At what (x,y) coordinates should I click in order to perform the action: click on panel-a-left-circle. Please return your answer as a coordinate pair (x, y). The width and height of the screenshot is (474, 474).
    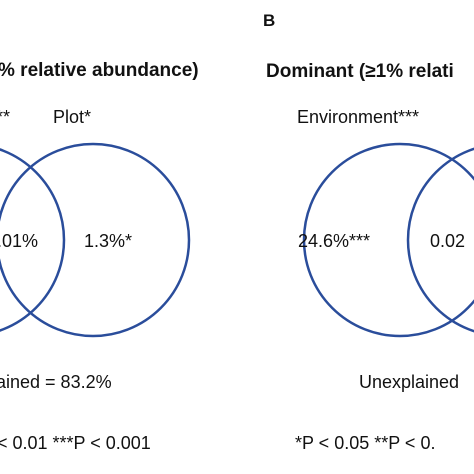
    Looking at the image, I should click on (33, 240).